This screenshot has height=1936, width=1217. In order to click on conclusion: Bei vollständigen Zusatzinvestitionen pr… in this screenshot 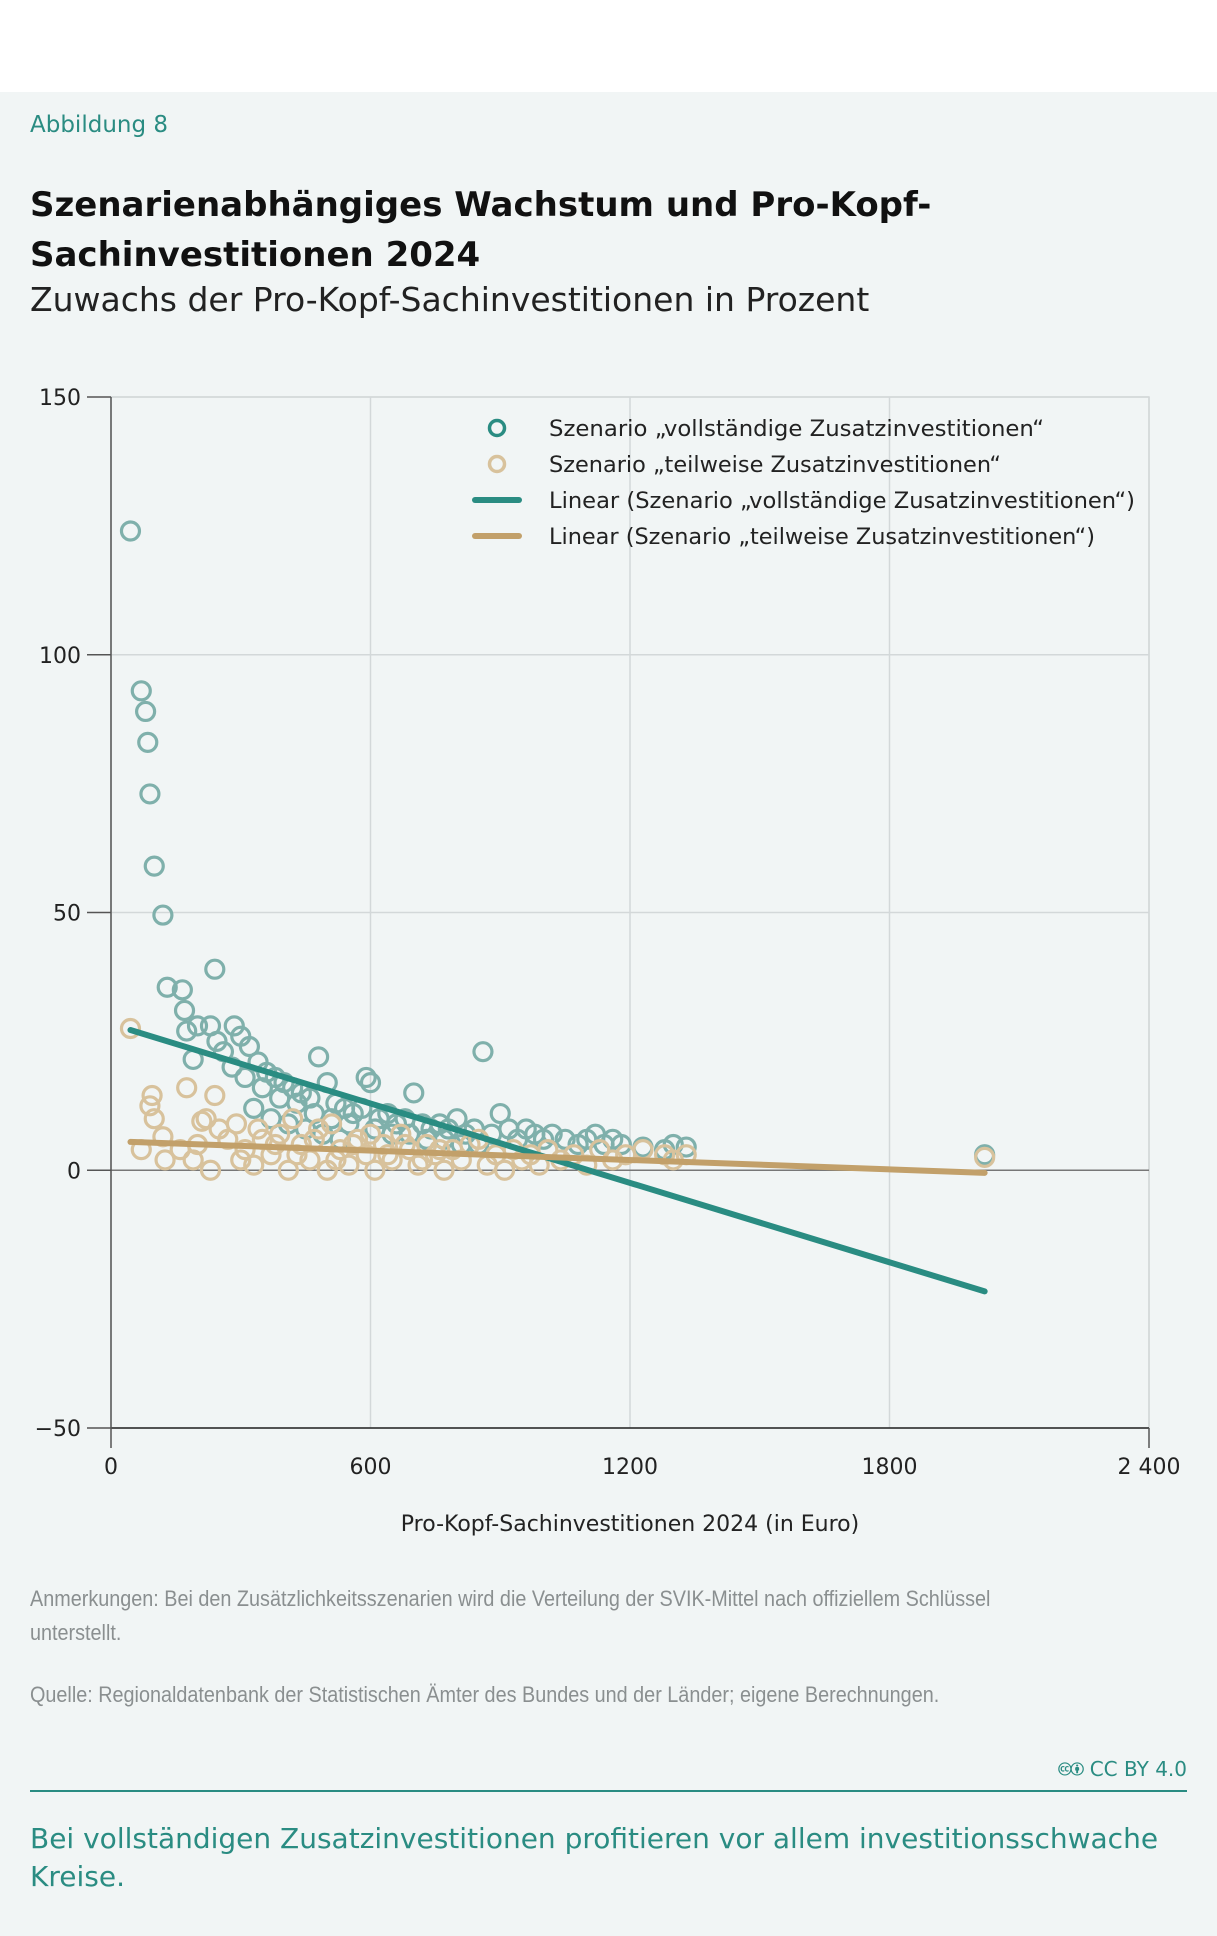, I will do `click(594, 1857)`.